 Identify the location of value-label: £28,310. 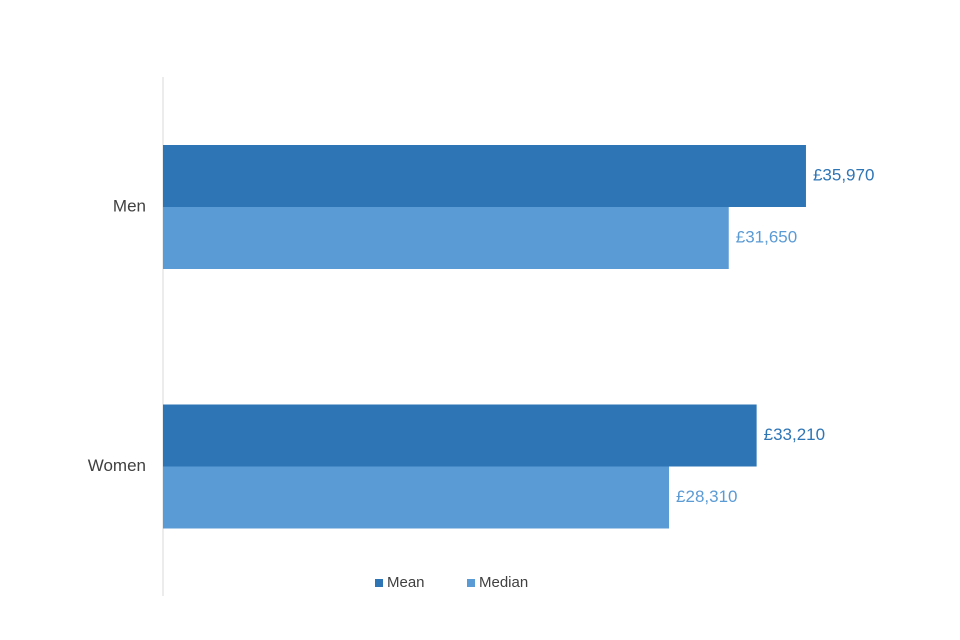
(706, 496).